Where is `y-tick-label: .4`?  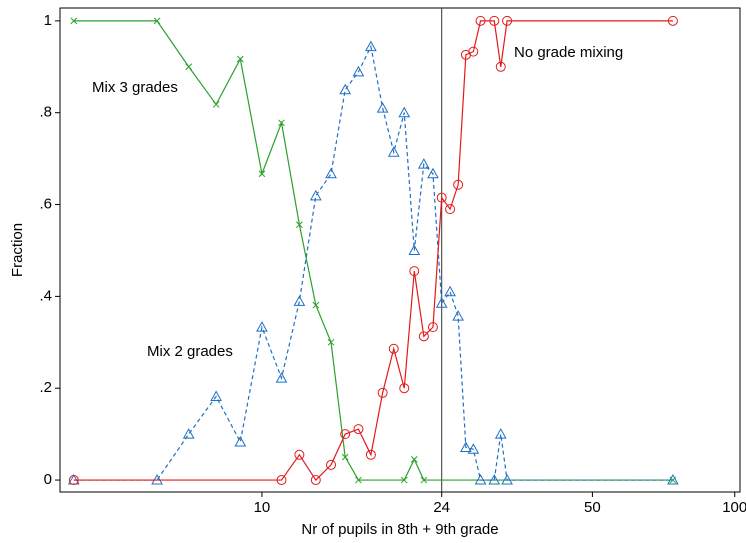
y-tick-label: .4 is located at coordinates (45, 295).